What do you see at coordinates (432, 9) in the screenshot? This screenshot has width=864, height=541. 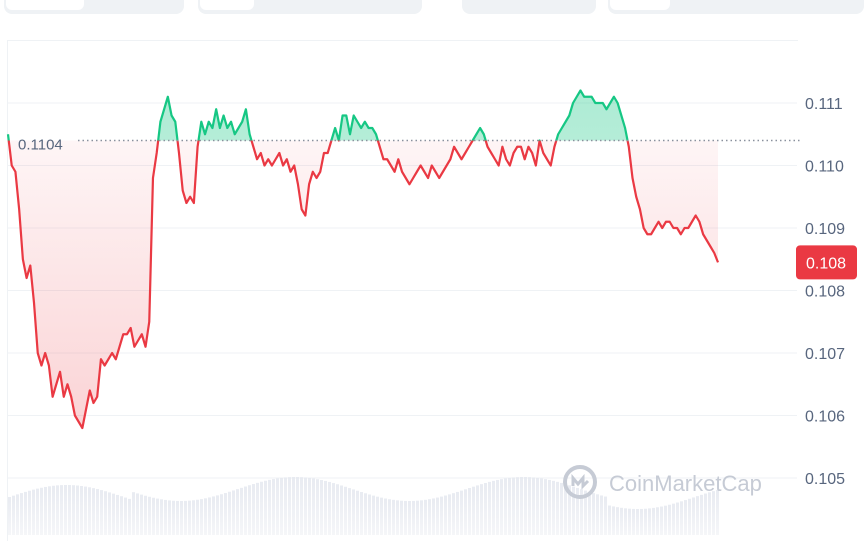 I see `timeframe-tabs` at bounding box center [432, 9].